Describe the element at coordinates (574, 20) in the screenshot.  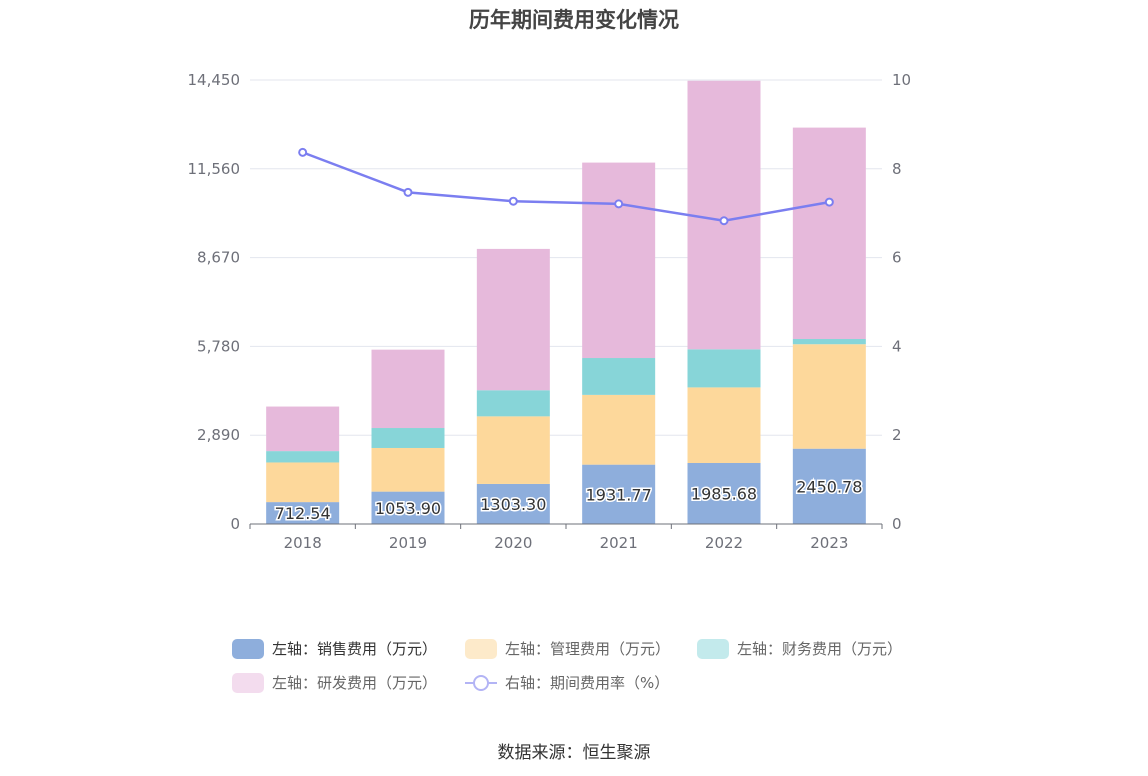
I see `chart-title: 历年期间费用变化情况` at that location.